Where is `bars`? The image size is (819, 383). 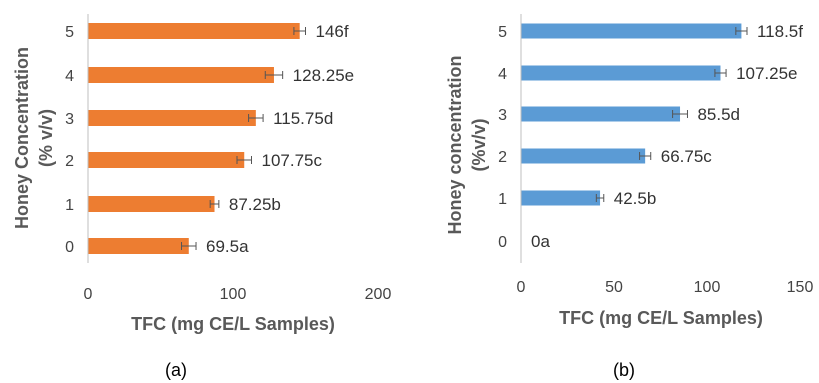
bars is located at coordinates (631, 114).